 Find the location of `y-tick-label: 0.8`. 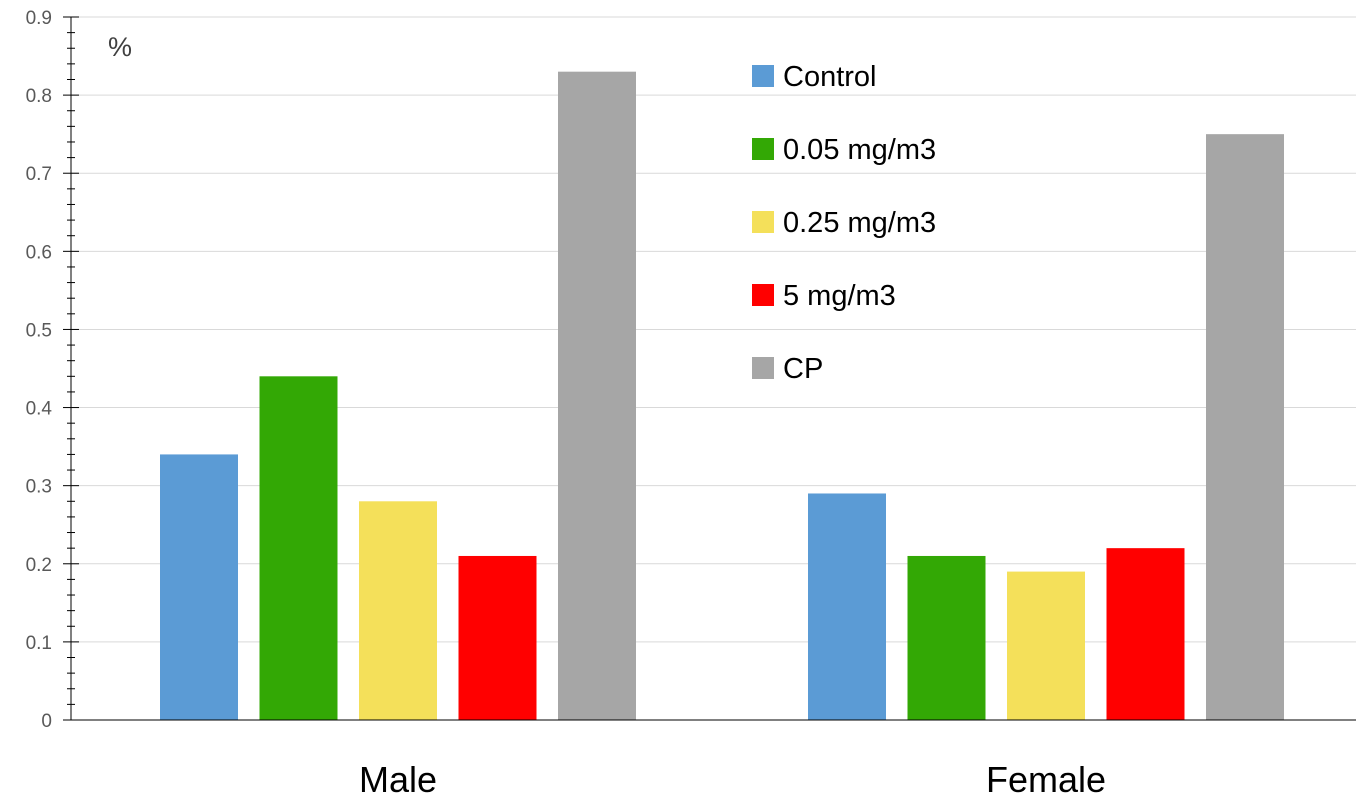

y-tick-label: 0.8 is located at coordinates (39, 96).